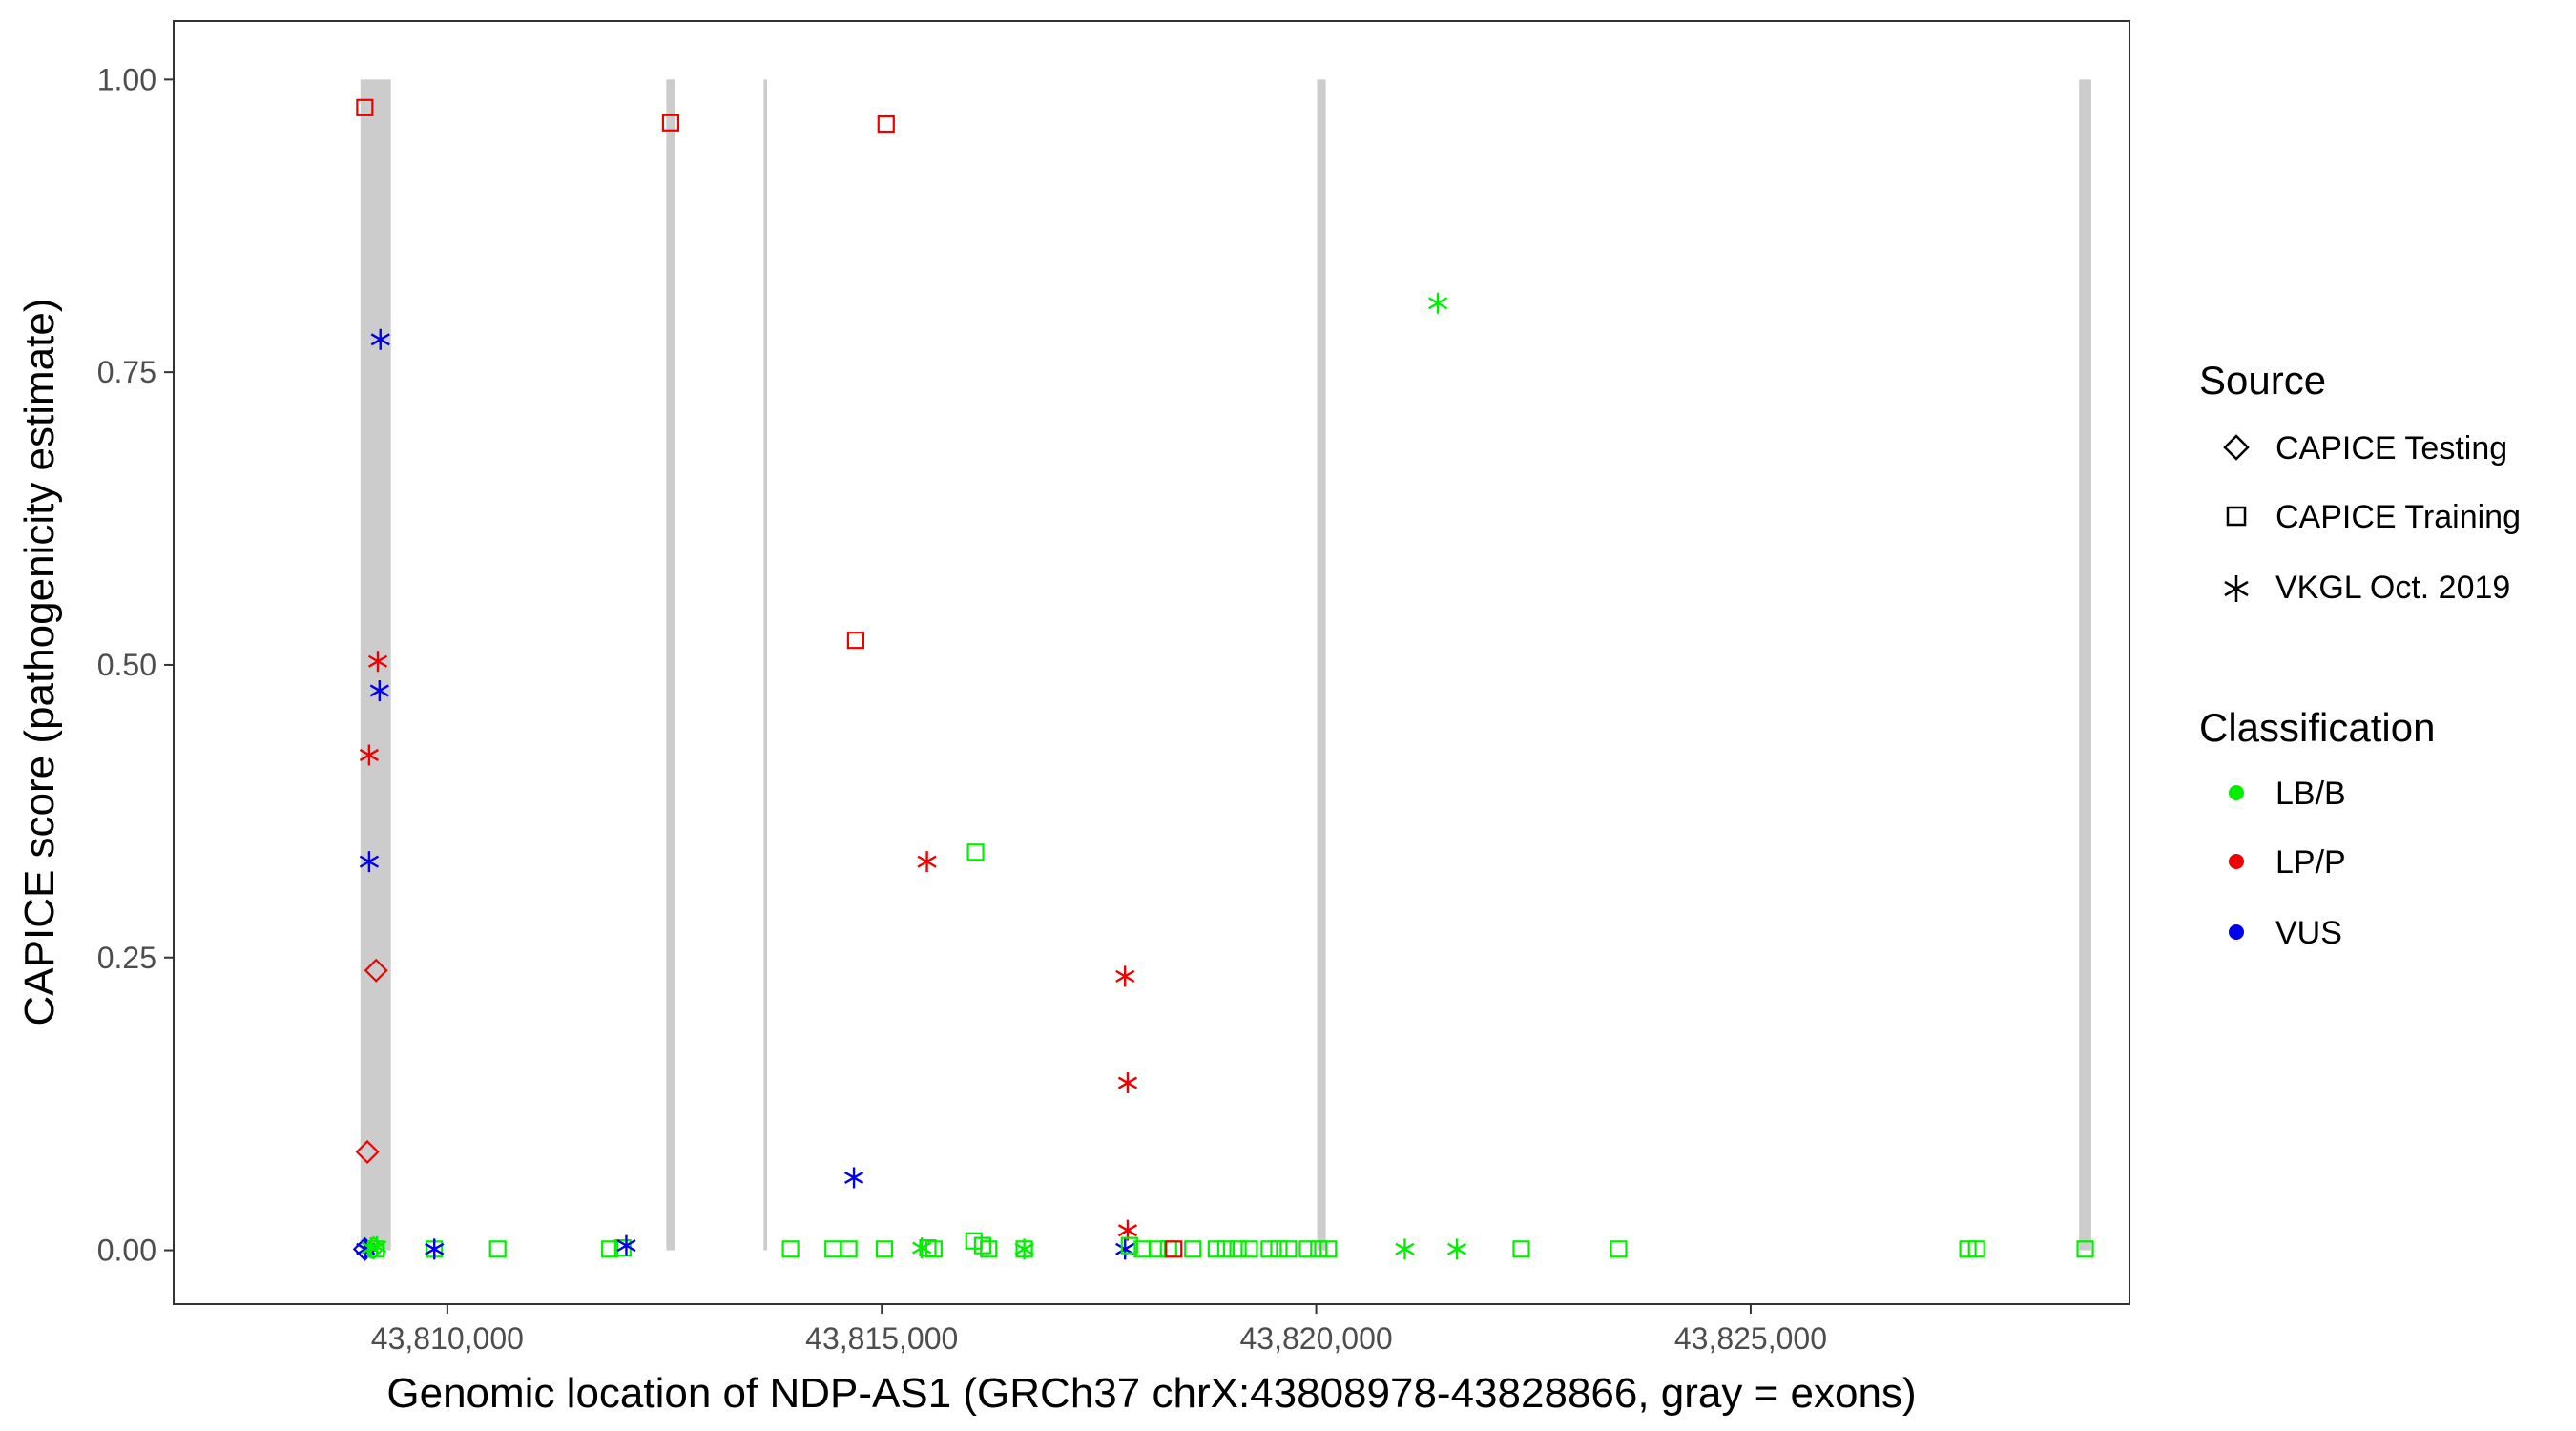 Image resolution: width=2576 pixels, height=1431 pixels. Describe the element at coordinates (2317, 727) in the screenshot. I see `legend-classification-title: Classification` at that location.